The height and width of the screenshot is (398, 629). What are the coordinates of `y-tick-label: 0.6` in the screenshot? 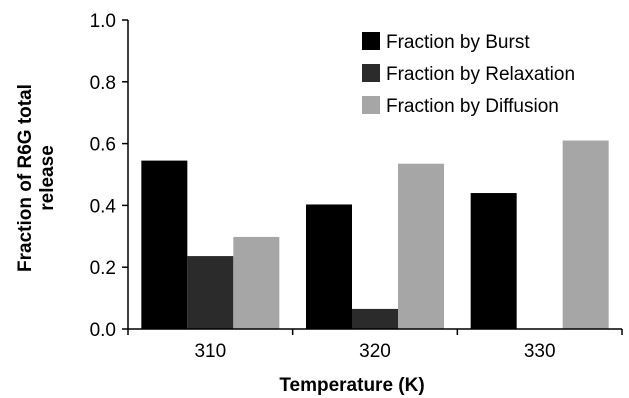 It's located at (103, 145).